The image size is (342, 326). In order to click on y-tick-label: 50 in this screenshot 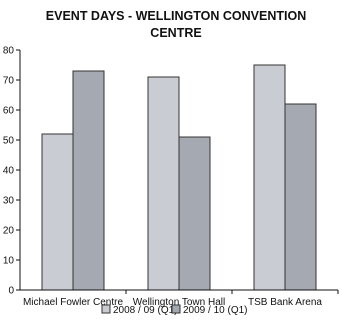, I will do `click(9, 141)`.